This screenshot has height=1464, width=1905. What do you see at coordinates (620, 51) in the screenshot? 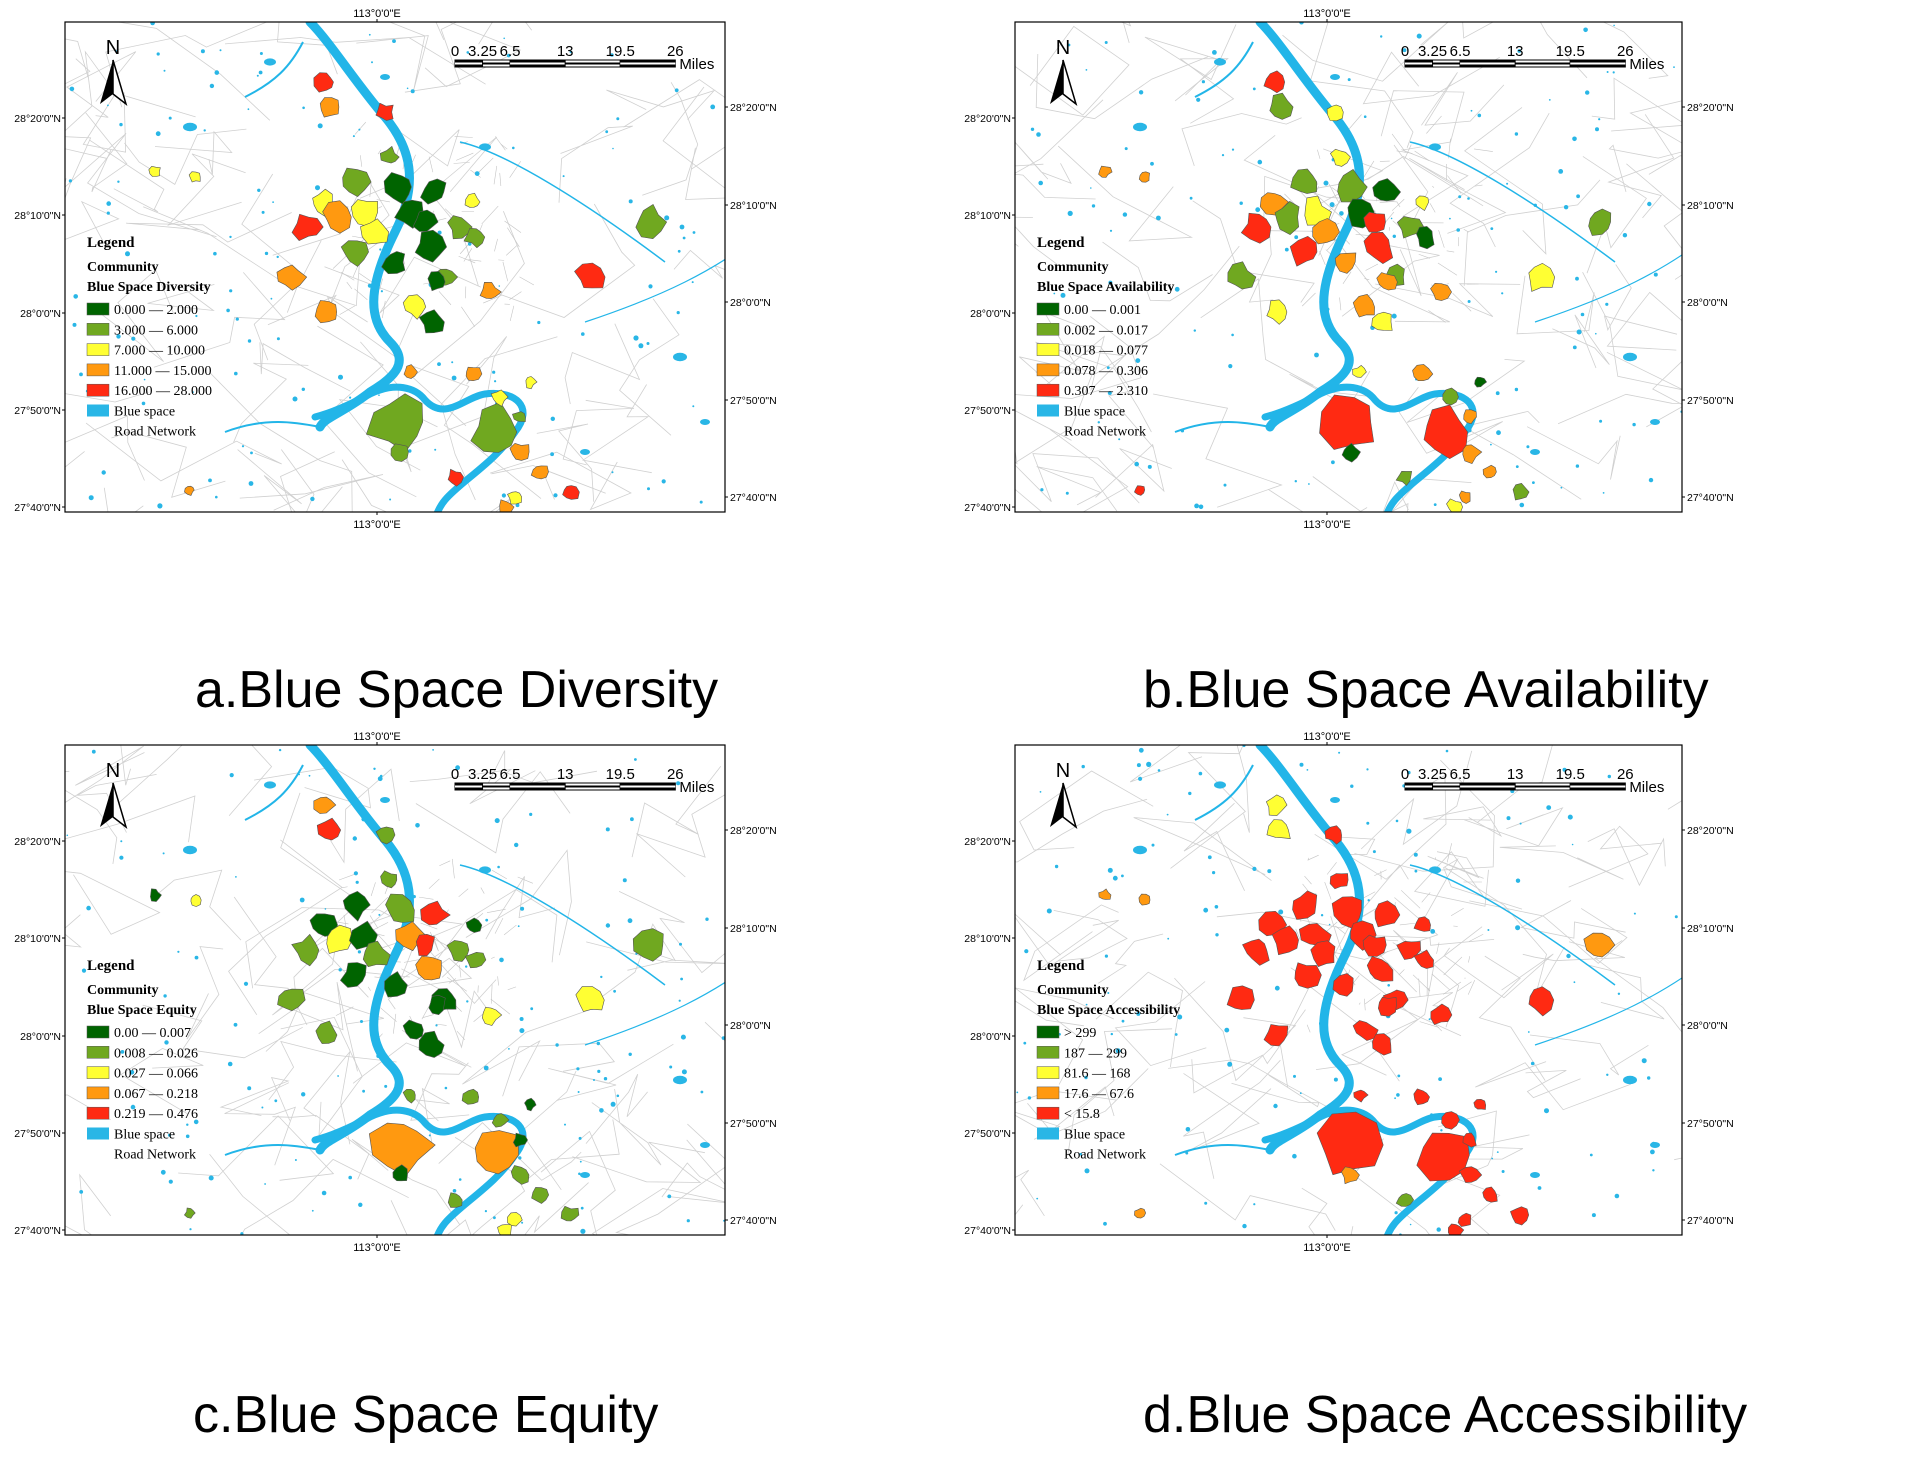
I see `scale-number: 19.5` at bounding box center [620, 51].